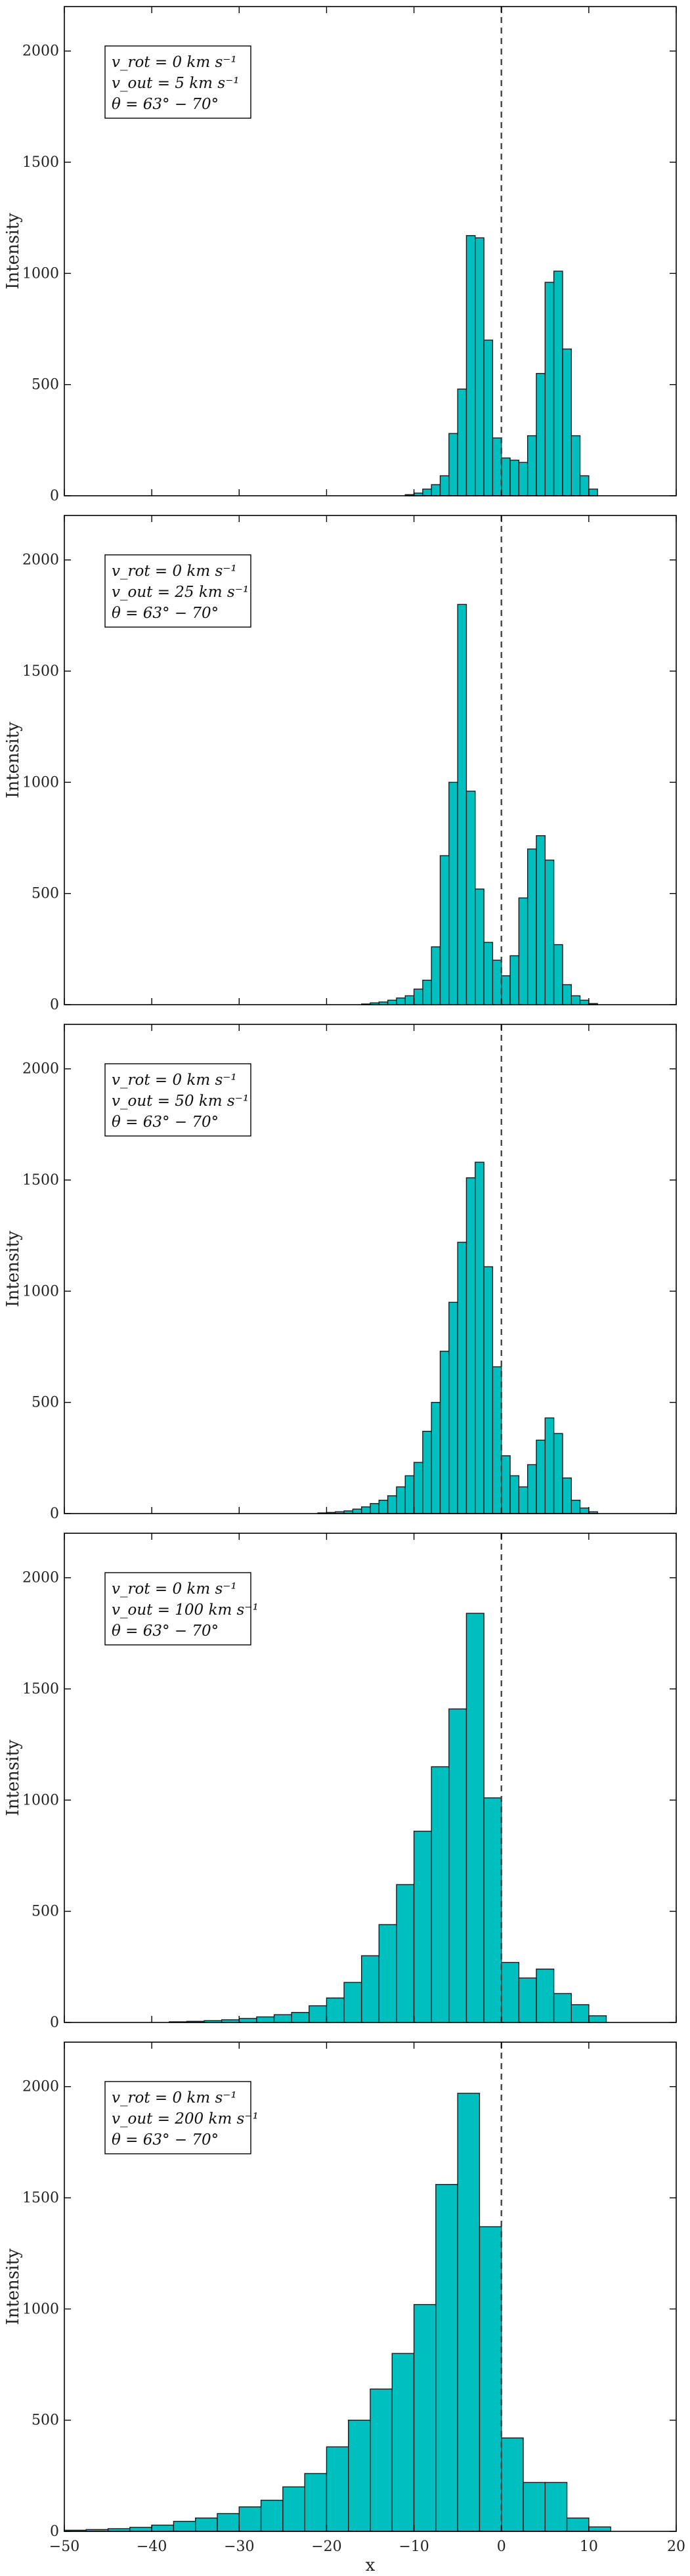 This screenshot has height=2576, width=690. Describe the element at coordinates (239, 2547) in the screenshot. I see `x-tick-label: −30` at that location.